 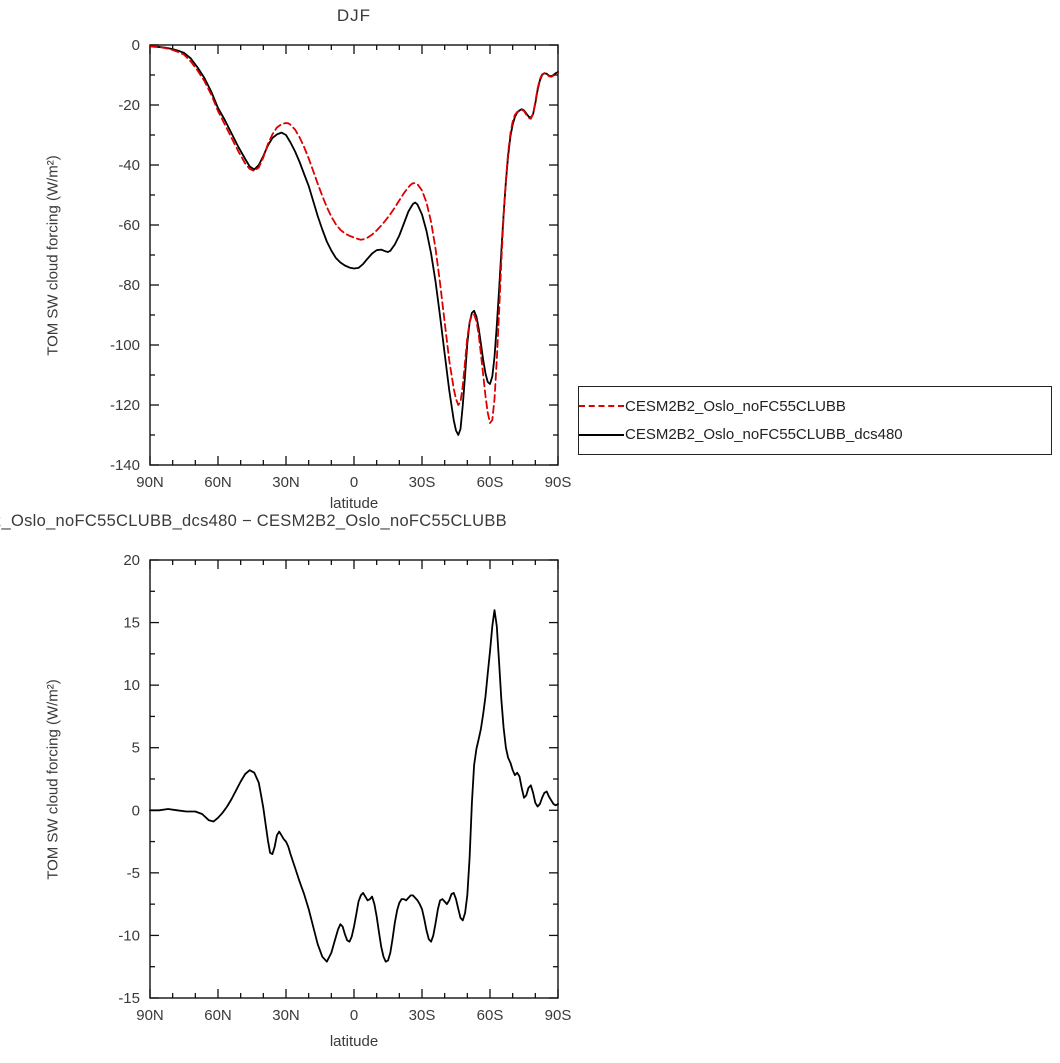 I want to click on svg-text: -20, so click(x=129, y=105).